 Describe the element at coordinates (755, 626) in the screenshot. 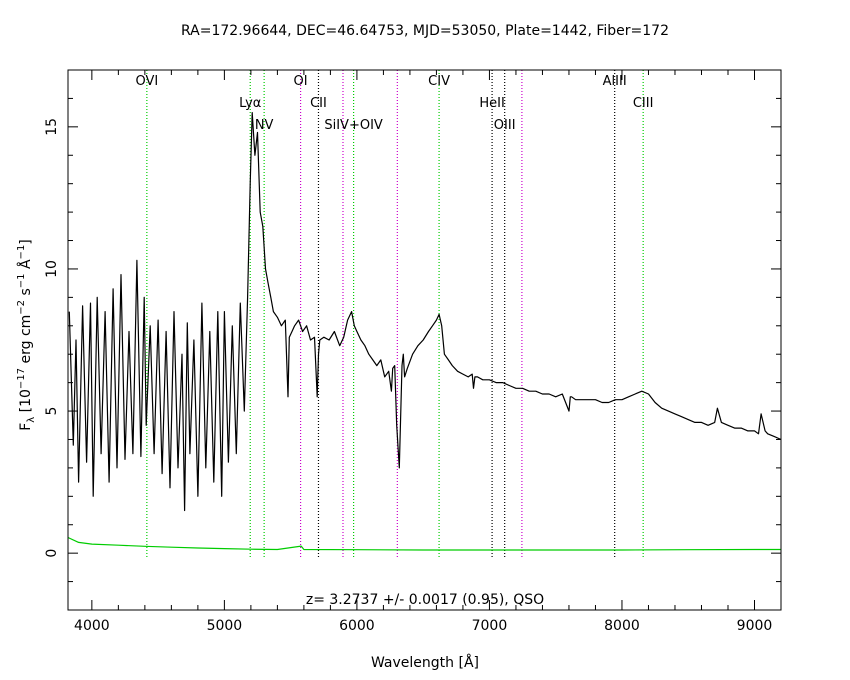

I see `x-tick-label: 9000` at that location.